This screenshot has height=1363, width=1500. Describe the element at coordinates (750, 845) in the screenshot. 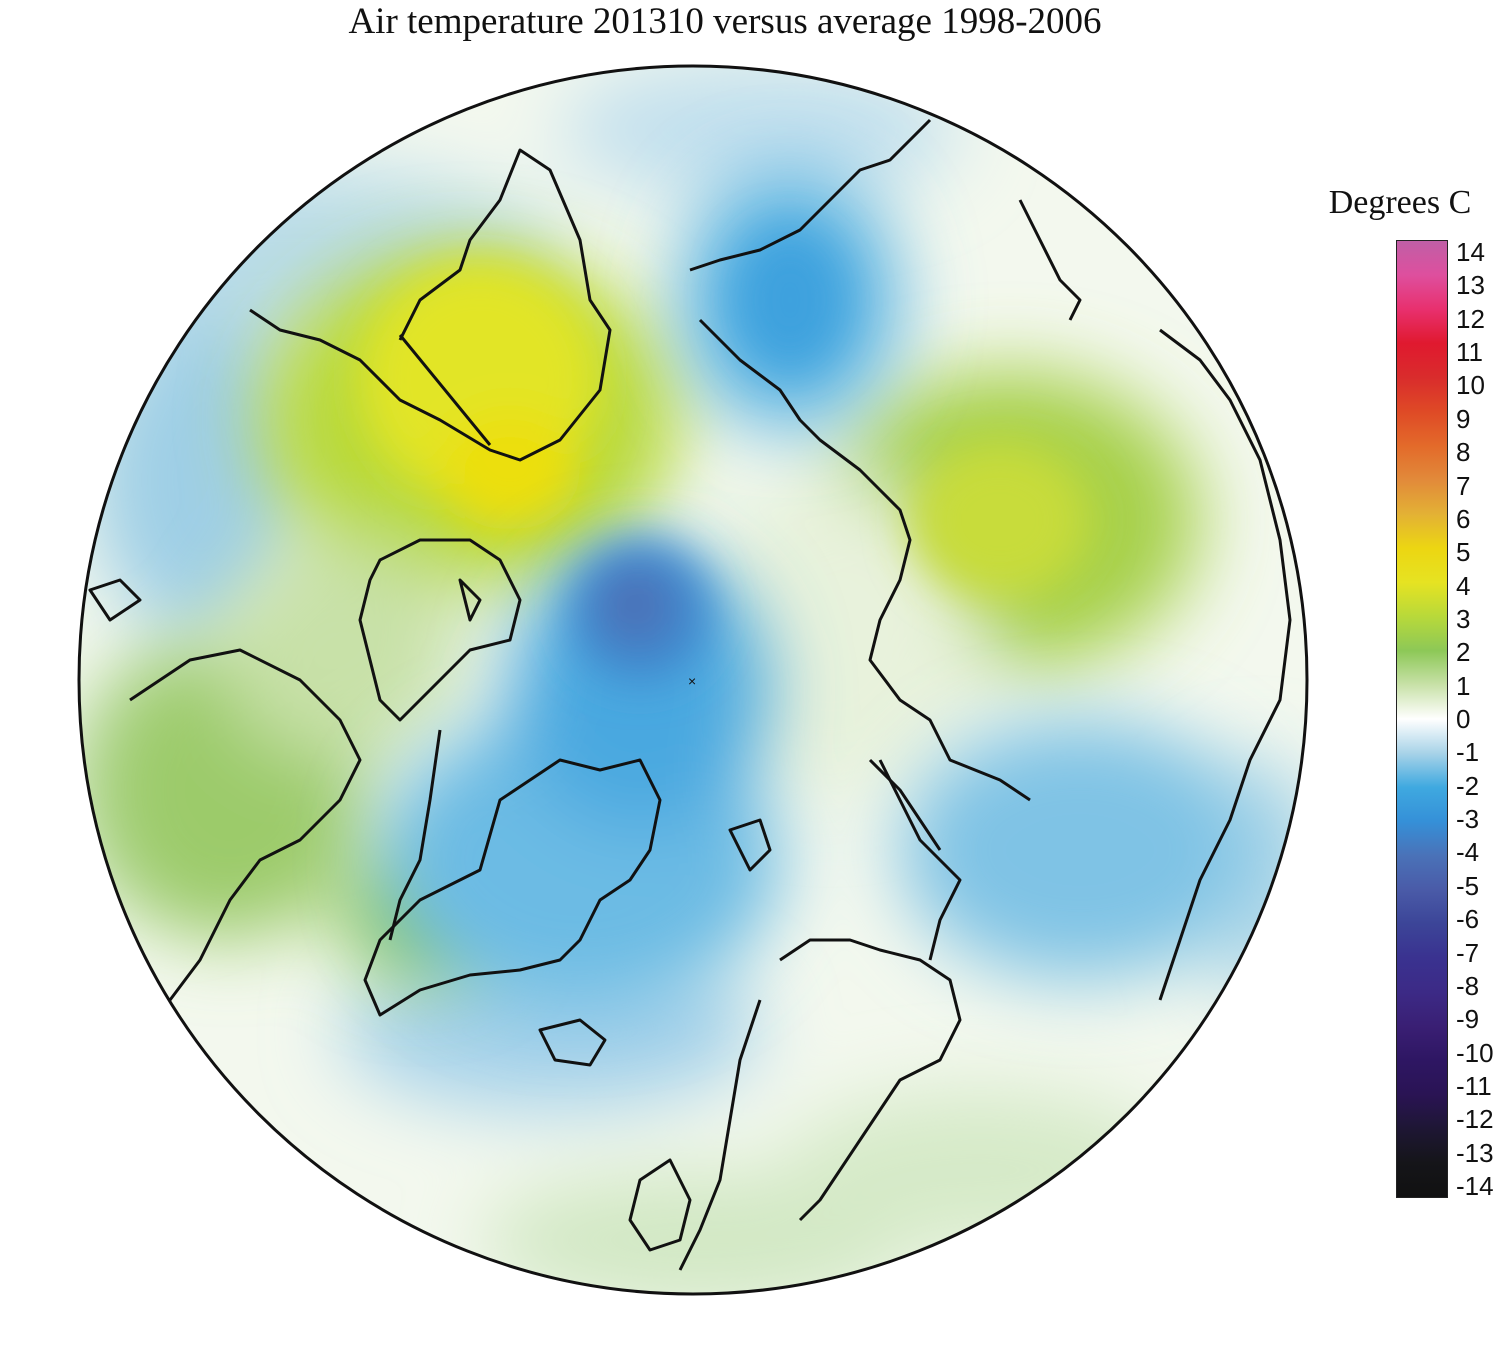

I see `svalbard` at that location.